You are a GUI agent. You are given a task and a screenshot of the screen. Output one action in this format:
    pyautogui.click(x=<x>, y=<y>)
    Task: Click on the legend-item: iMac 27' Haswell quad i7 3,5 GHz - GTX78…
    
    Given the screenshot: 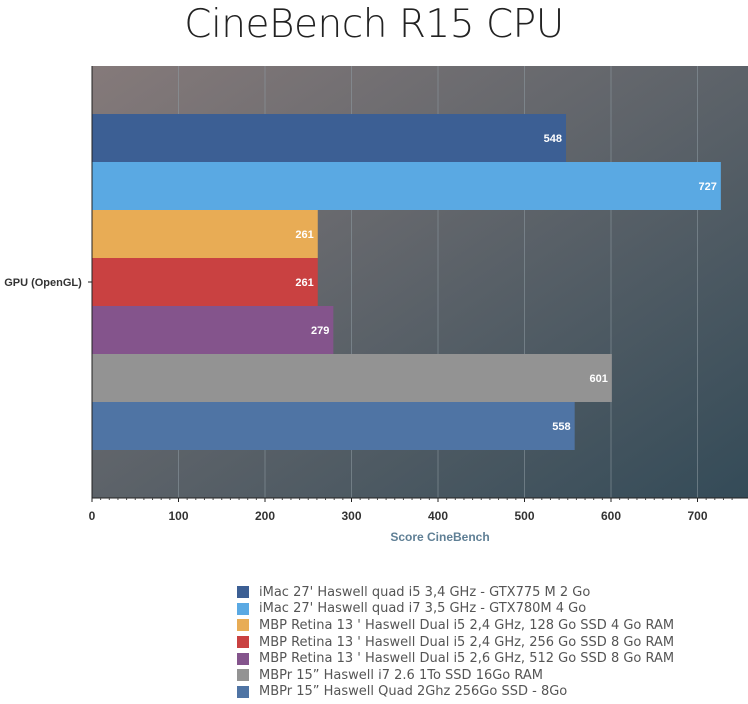 What is the action you would take?
    pyautogui.click(x=455, y=609)
    